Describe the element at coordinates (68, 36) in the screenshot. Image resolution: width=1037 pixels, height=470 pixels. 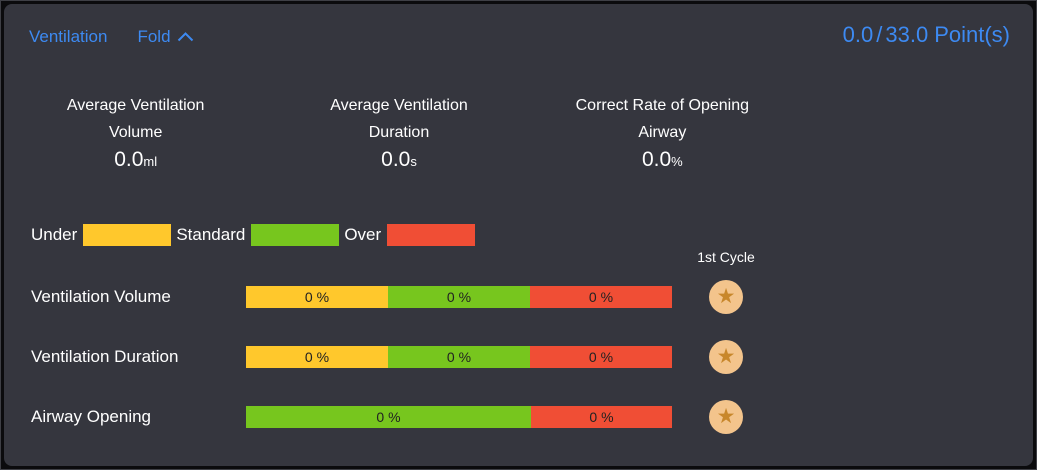
I see `panel-title: Ventilation` at that location.